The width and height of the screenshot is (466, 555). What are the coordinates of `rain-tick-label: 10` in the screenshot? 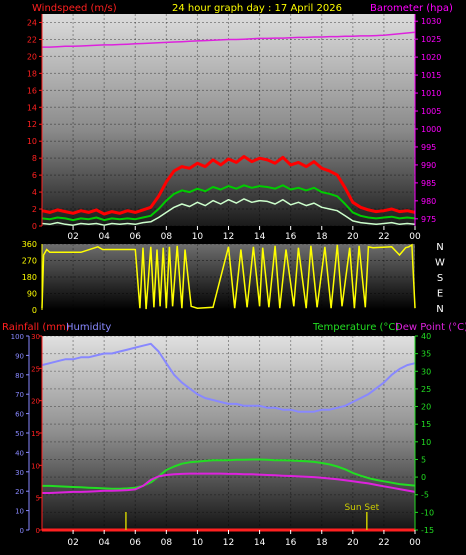 It's located at (35, 466).